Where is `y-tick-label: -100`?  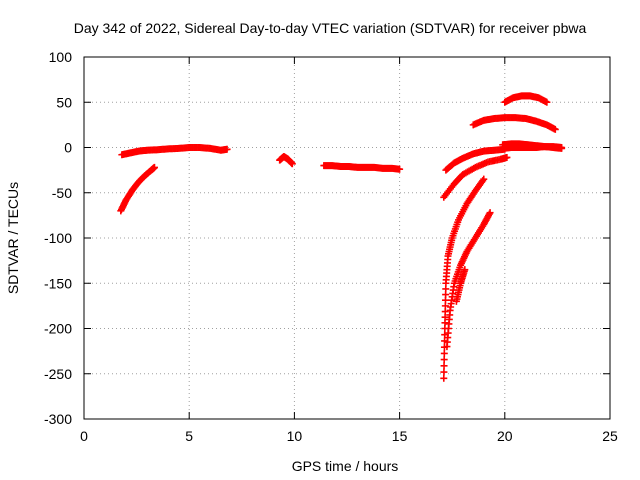 y-tick-label: -100 is located at coordinates (58, 238).